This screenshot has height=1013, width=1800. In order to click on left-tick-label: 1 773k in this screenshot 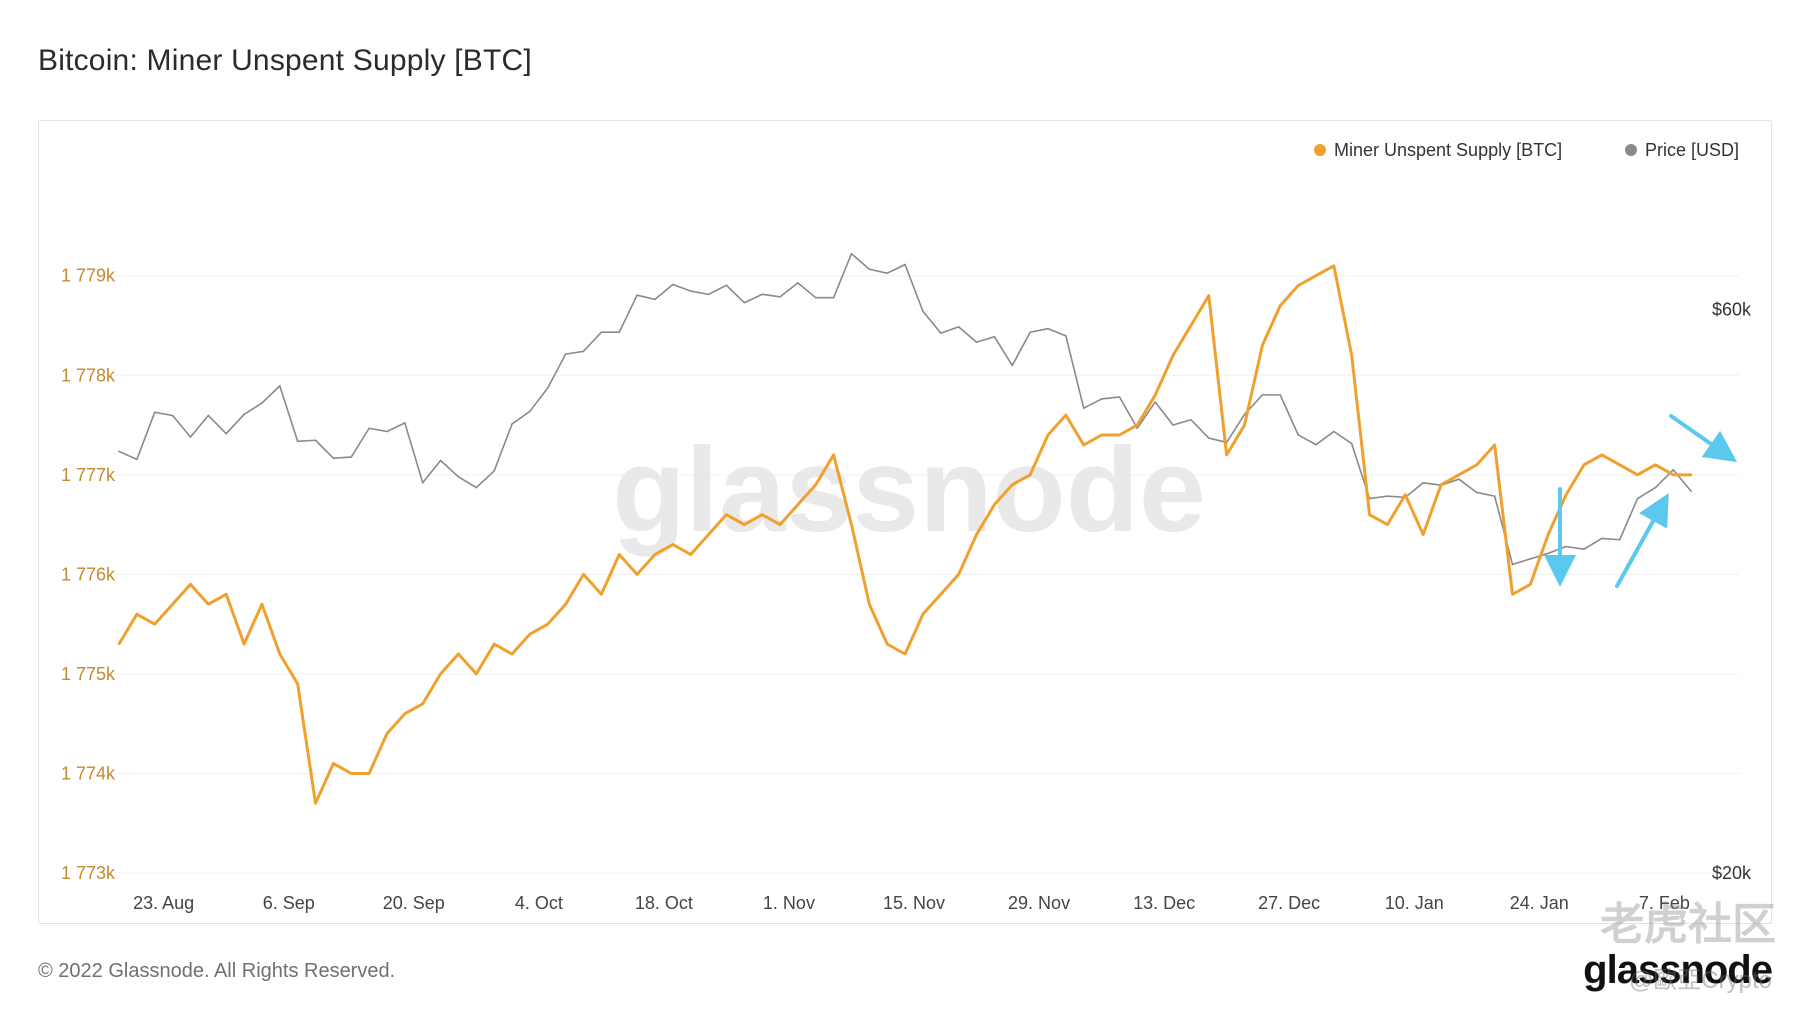, I will do `click(88, 873)`.